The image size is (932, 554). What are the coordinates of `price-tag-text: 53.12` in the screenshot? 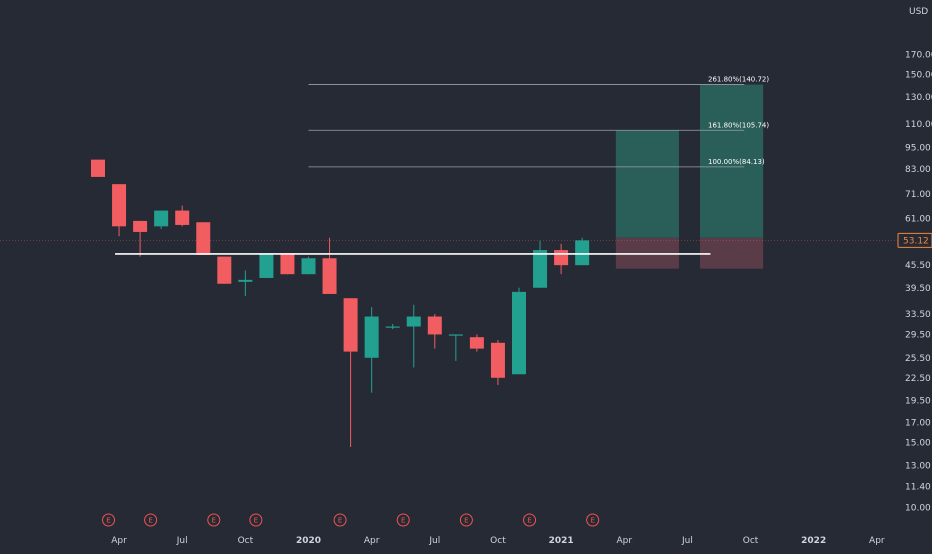 It's located at (916, 241).